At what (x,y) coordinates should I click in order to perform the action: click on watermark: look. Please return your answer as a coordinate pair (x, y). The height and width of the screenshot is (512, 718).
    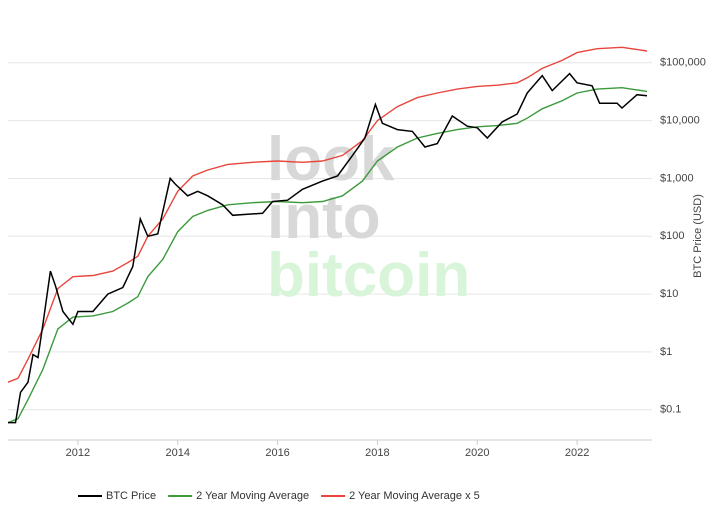
    Looking at the image, I should click on (331, 159).